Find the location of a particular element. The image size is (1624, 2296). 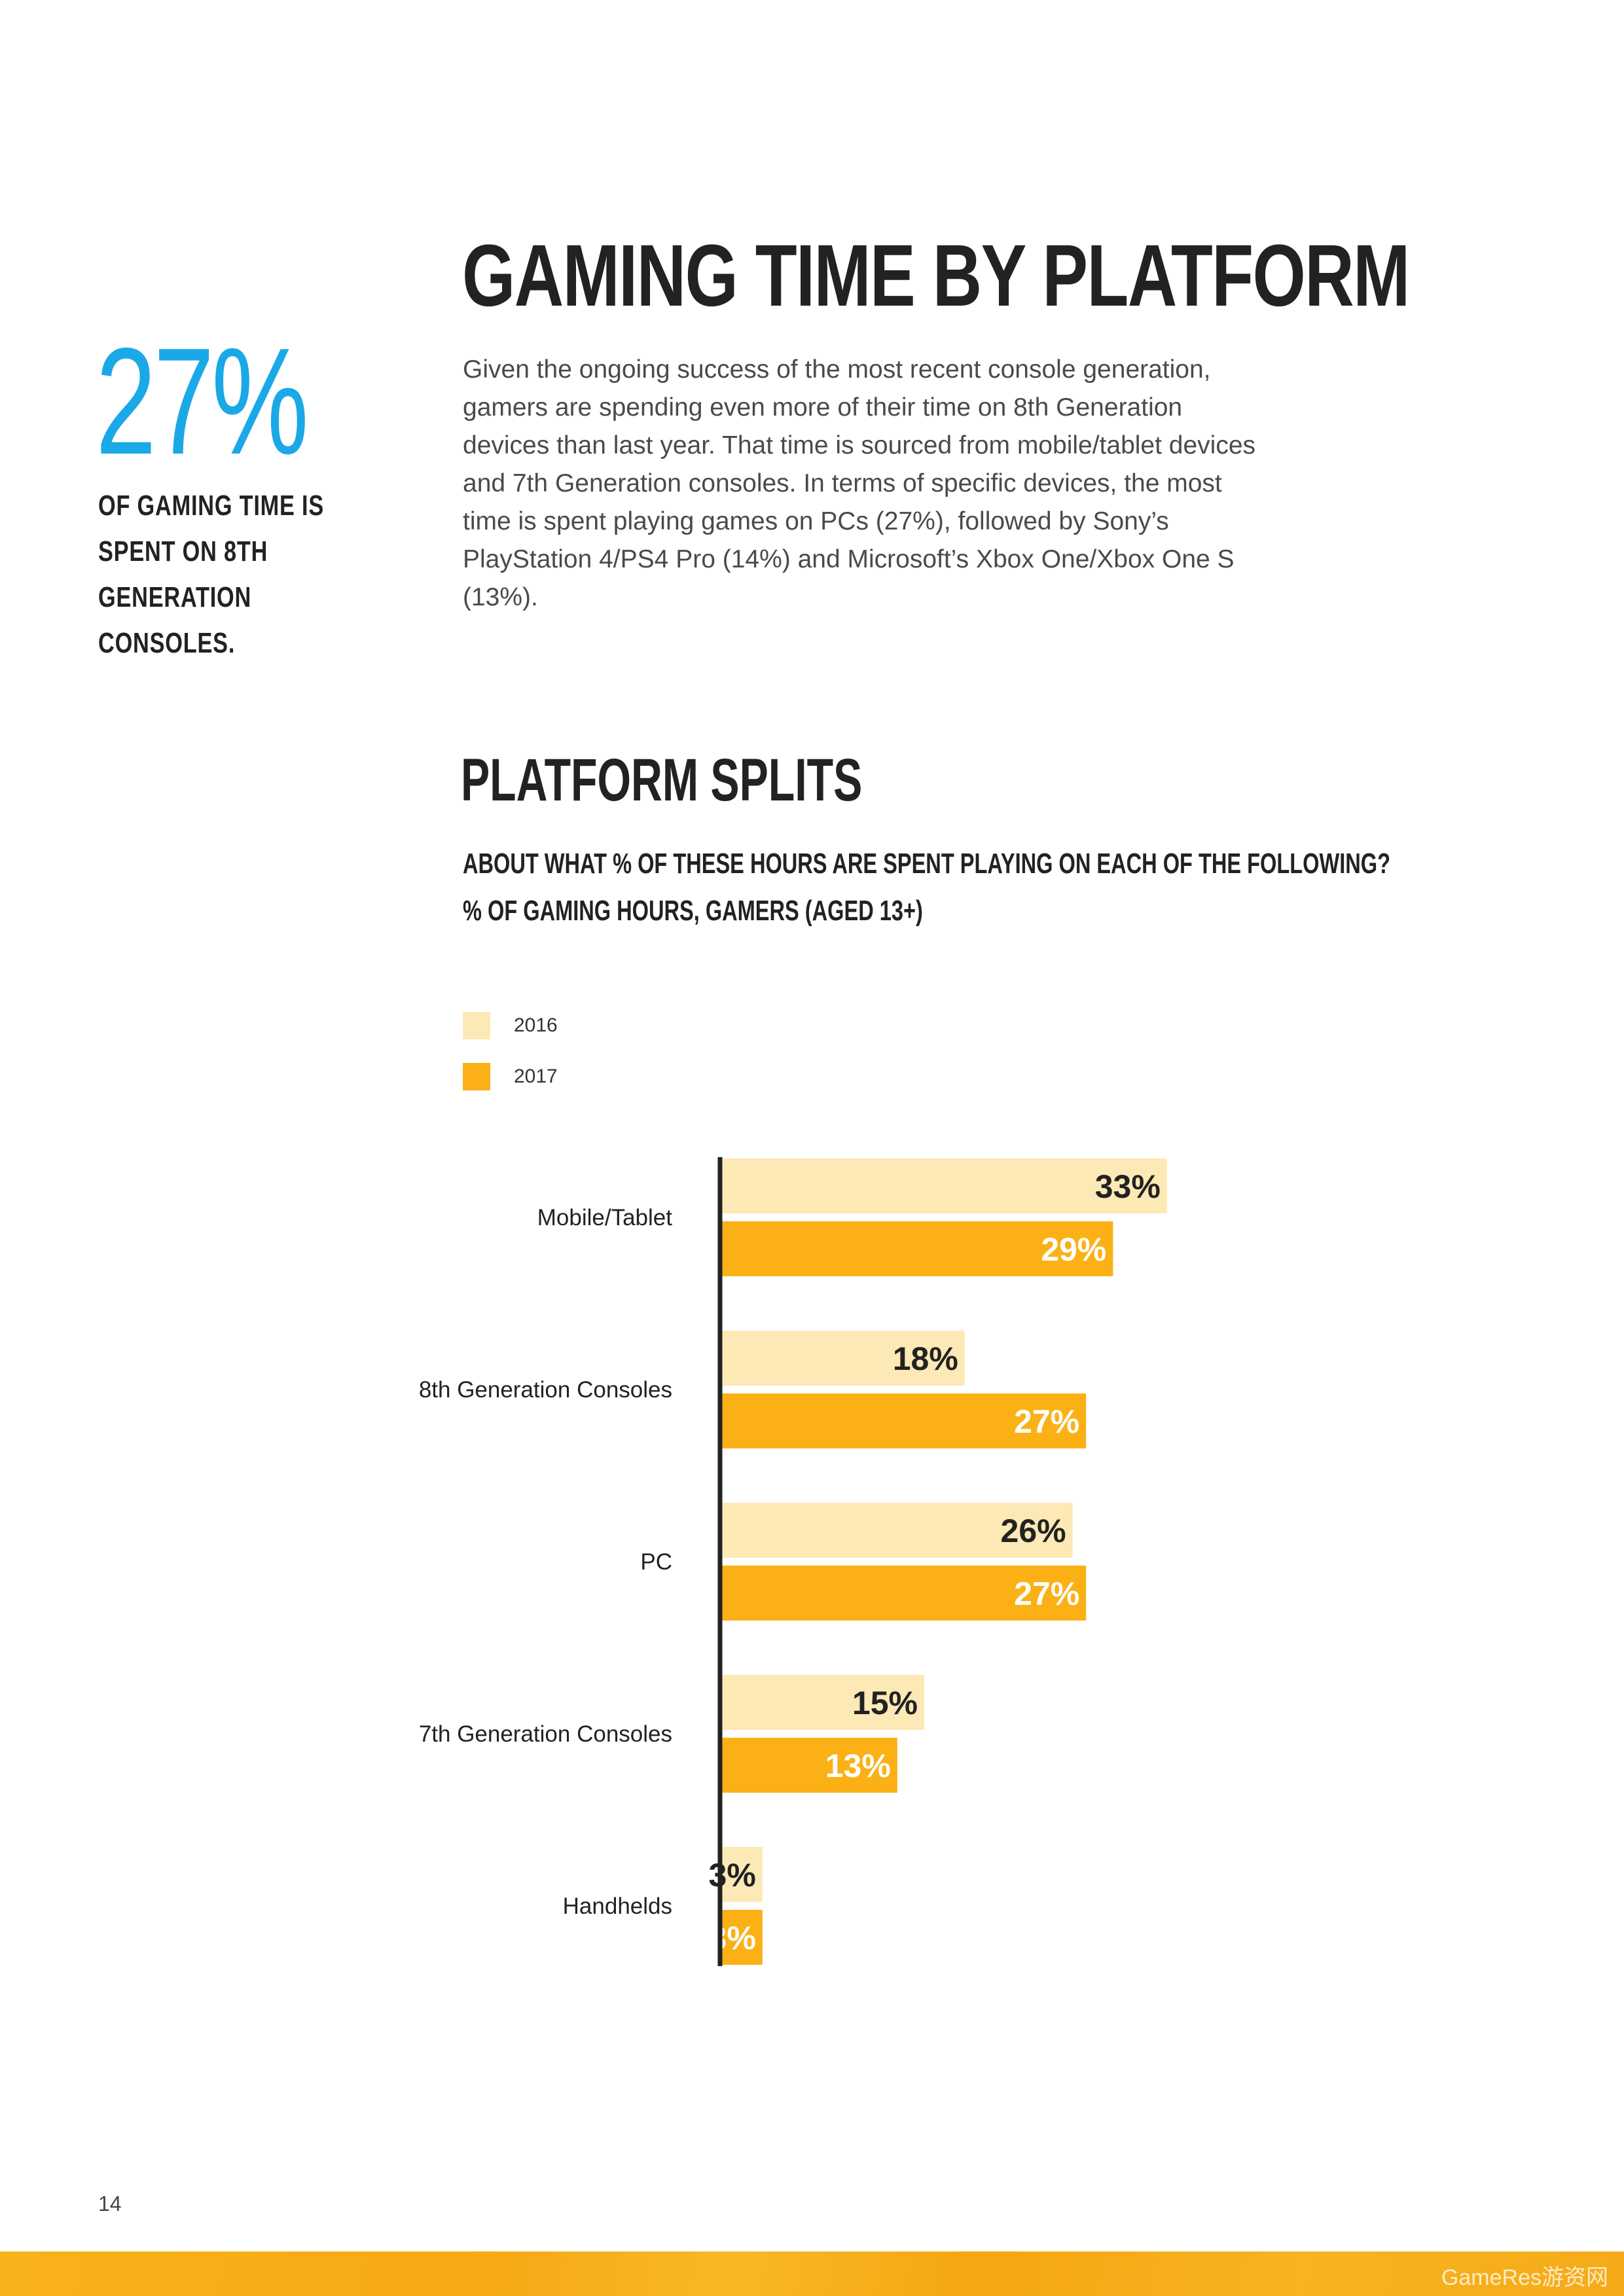

legend-item-2017: 2017 is located at coordinates (510, 1076).